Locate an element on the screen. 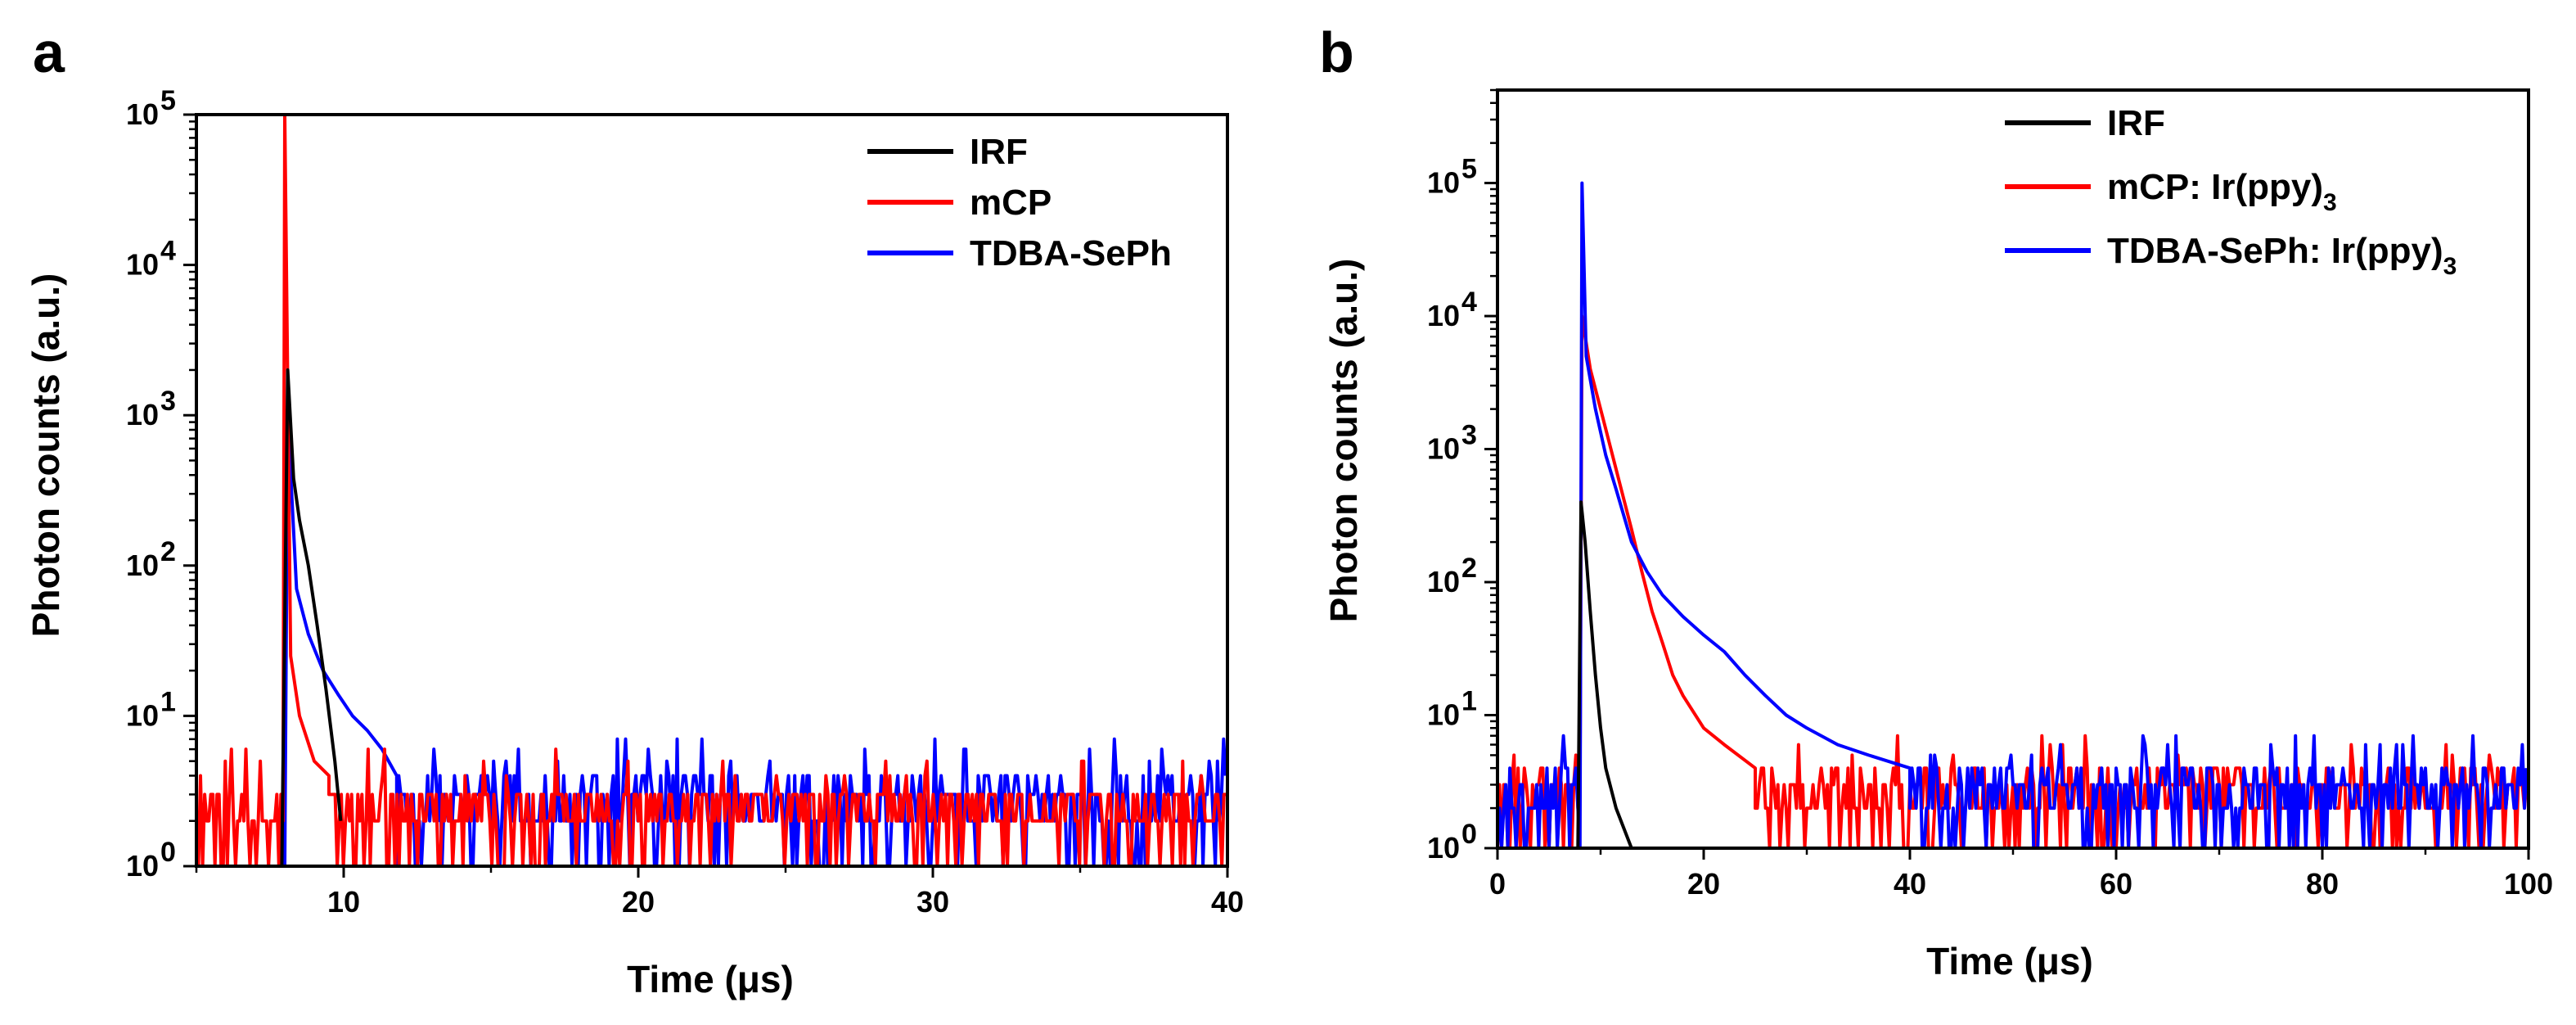 The height and width of the screenshot is (1025, 2576). legend-subscript-b-2: 3 is located at coordinates (2450, 266).